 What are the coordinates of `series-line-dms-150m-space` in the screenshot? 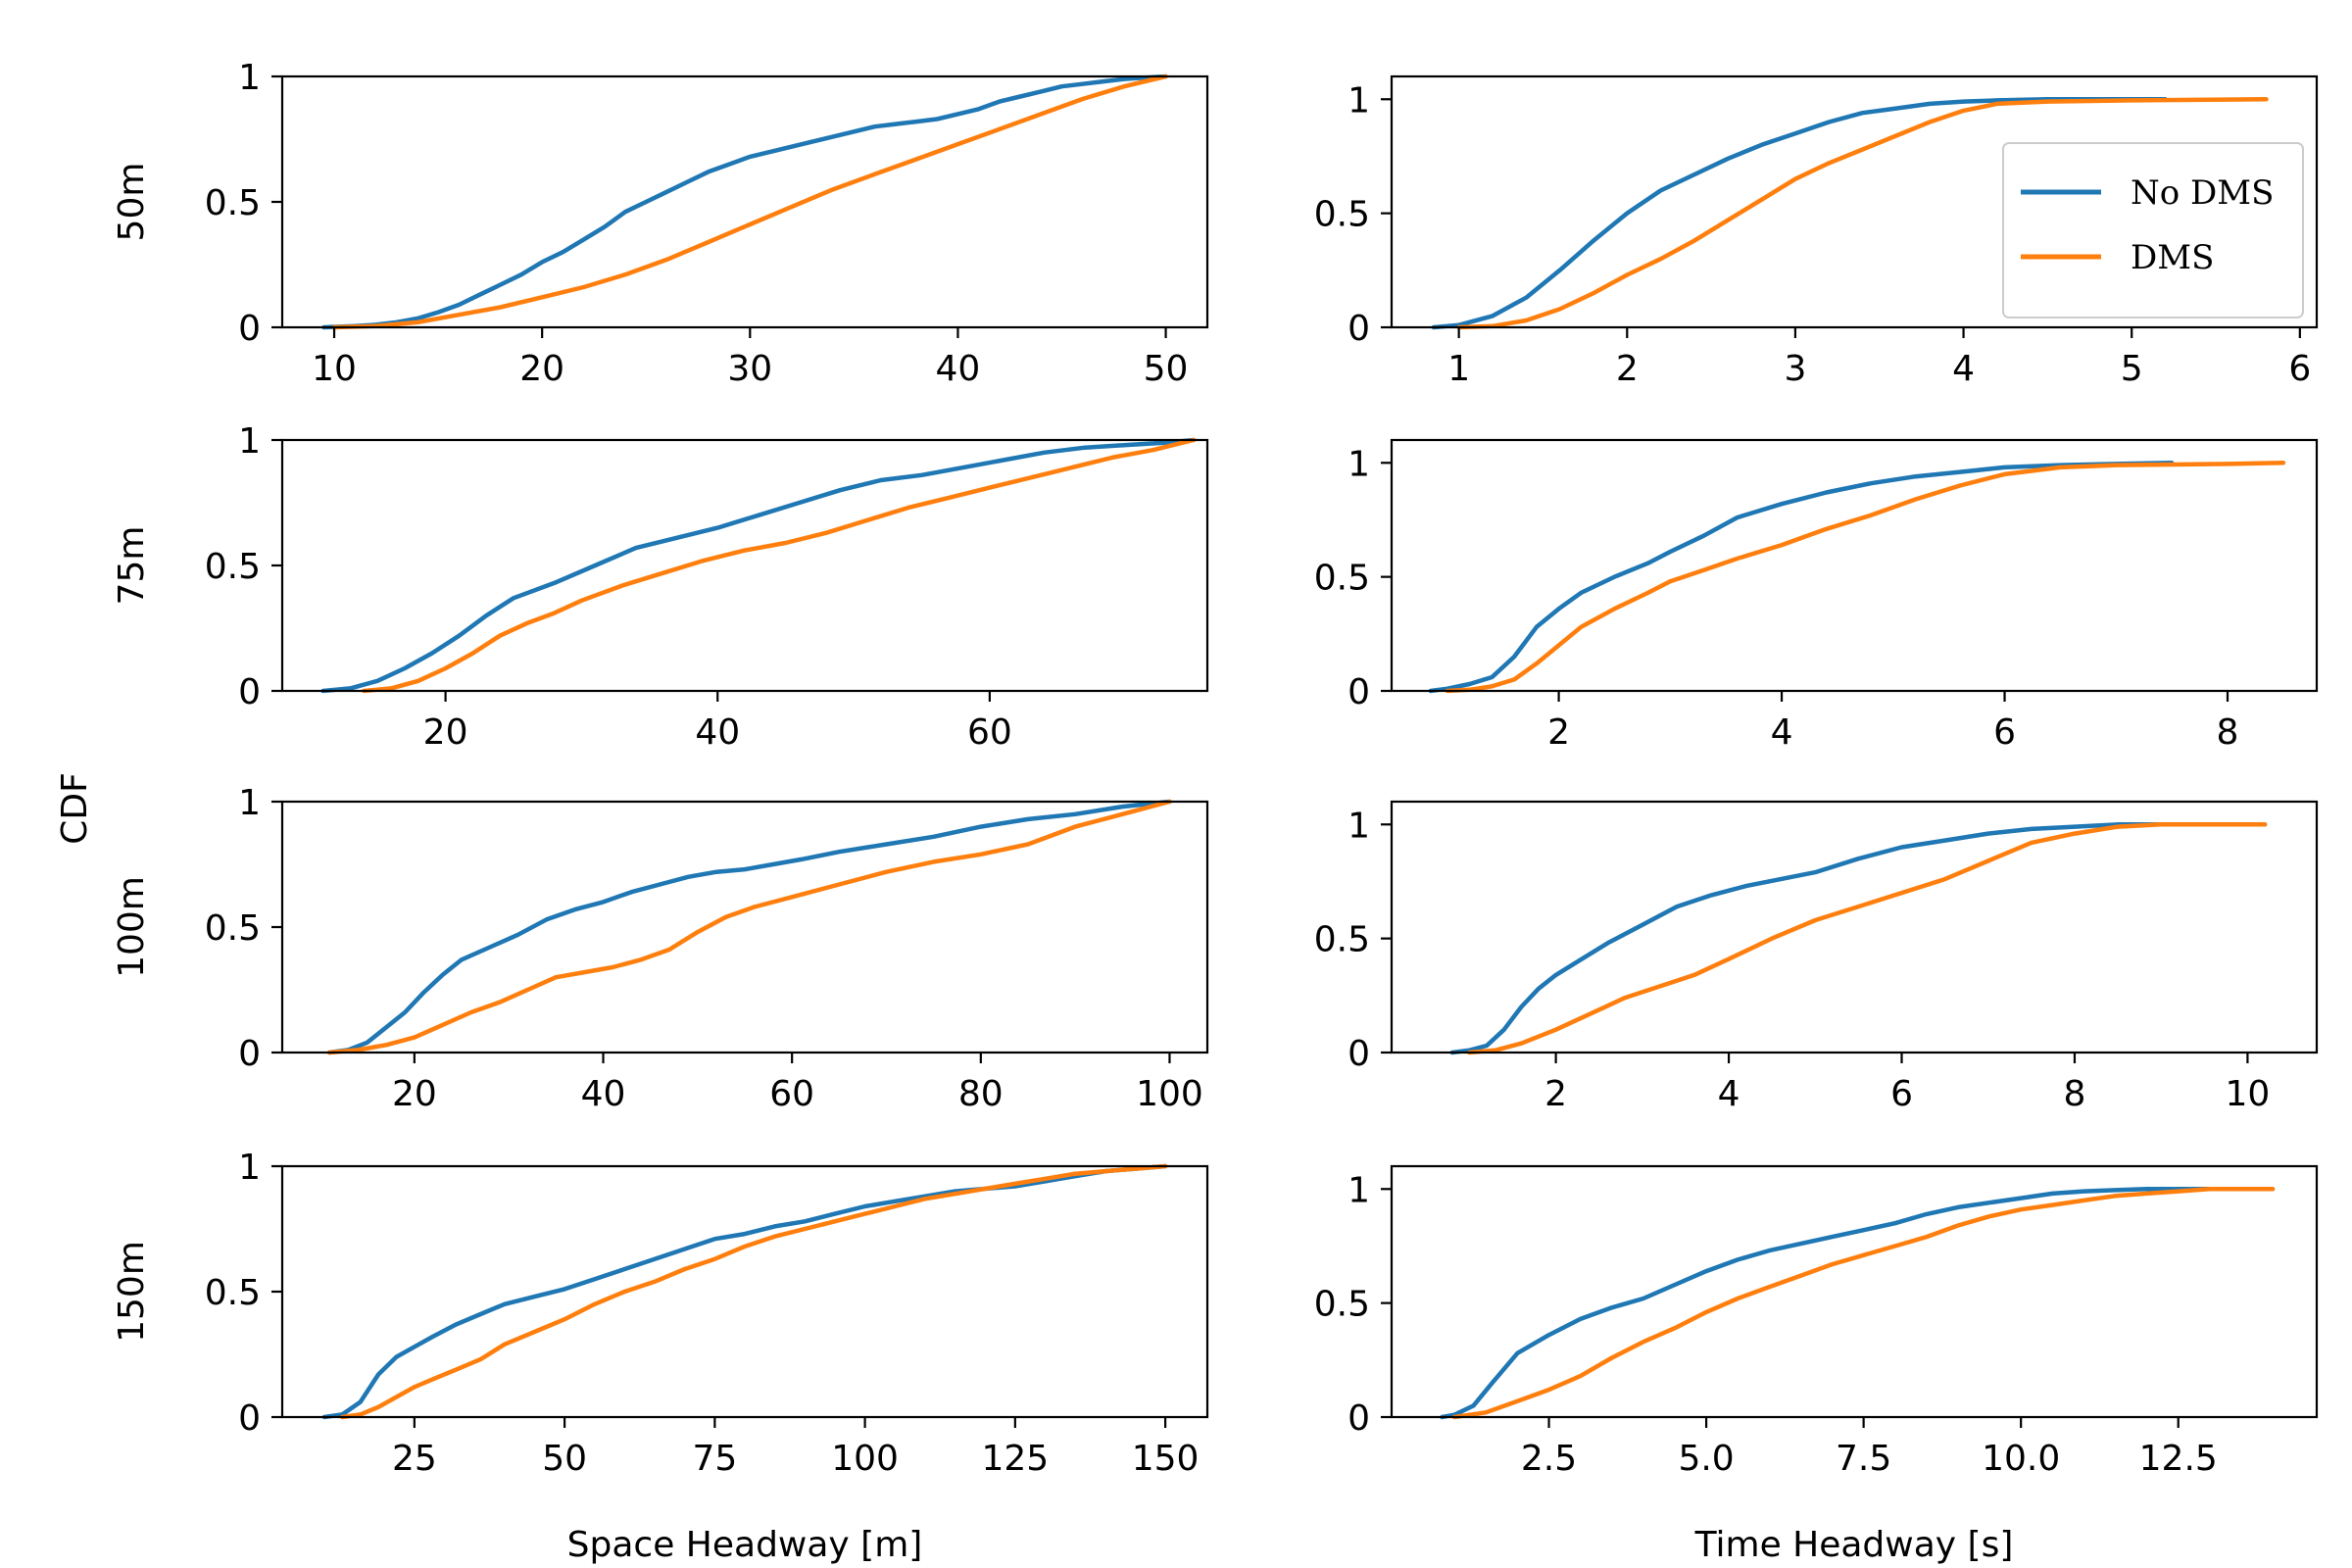 It's located at (754, 1291).